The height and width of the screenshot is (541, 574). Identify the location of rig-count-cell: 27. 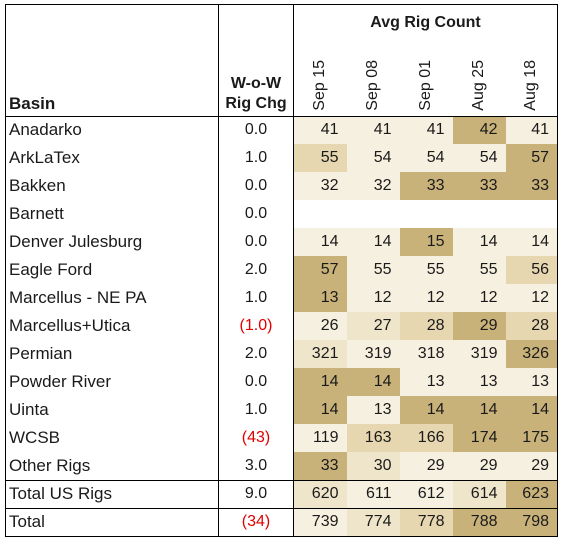
(373, 326).